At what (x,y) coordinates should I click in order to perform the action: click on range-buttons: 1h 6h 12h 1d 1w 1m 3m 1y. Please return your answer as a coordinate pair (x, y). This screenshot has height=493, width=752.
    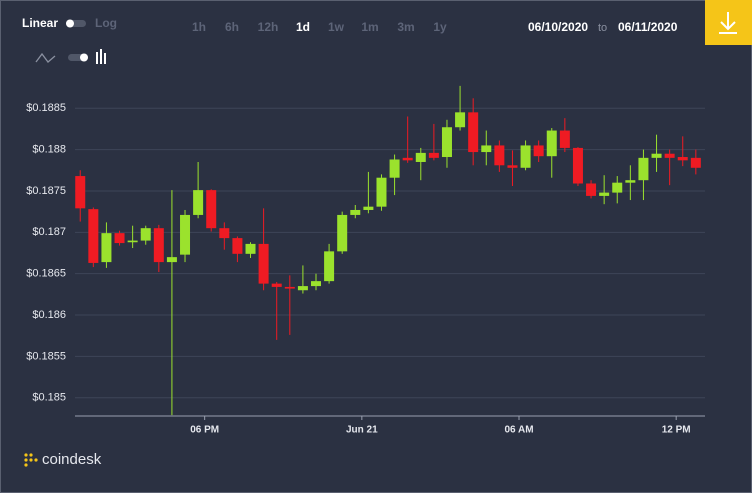
    Looking at the image, I should click on (319, 27).